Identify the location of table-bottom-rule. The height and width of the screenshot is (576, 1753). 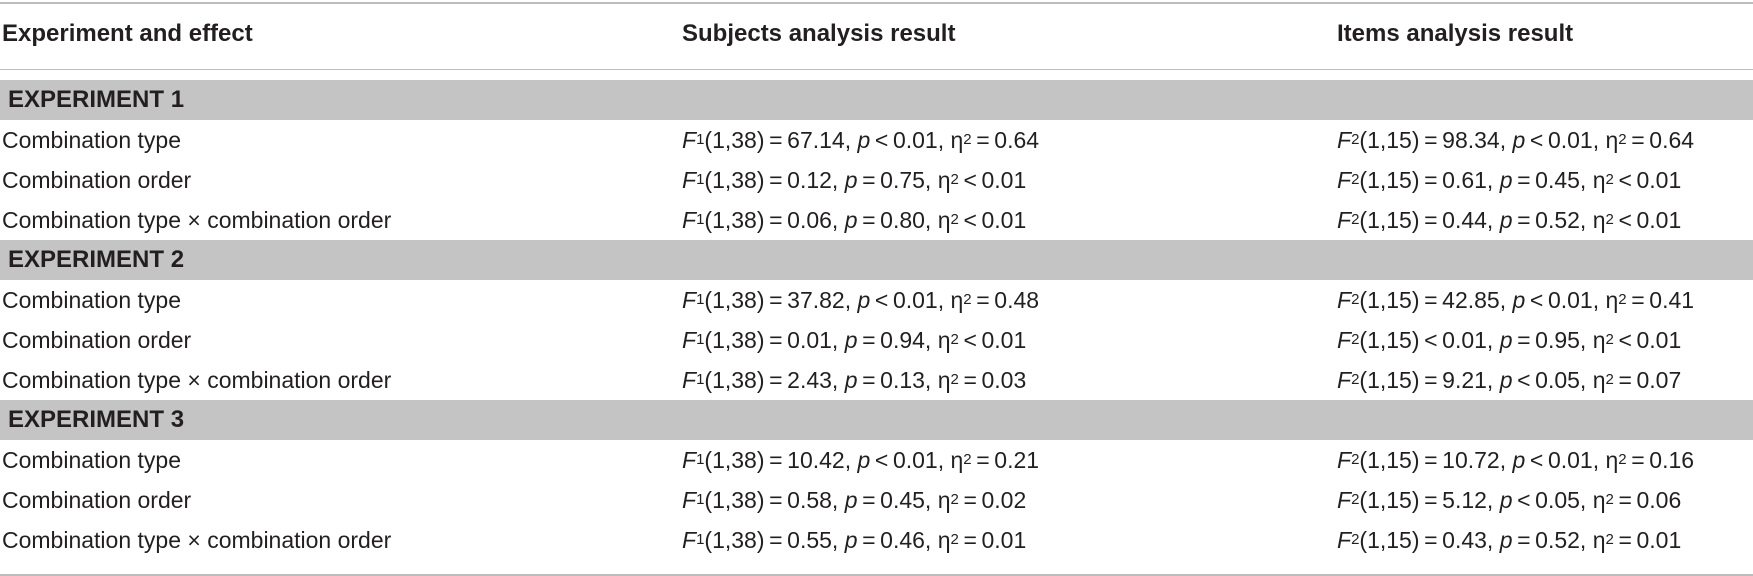
(876, 575).